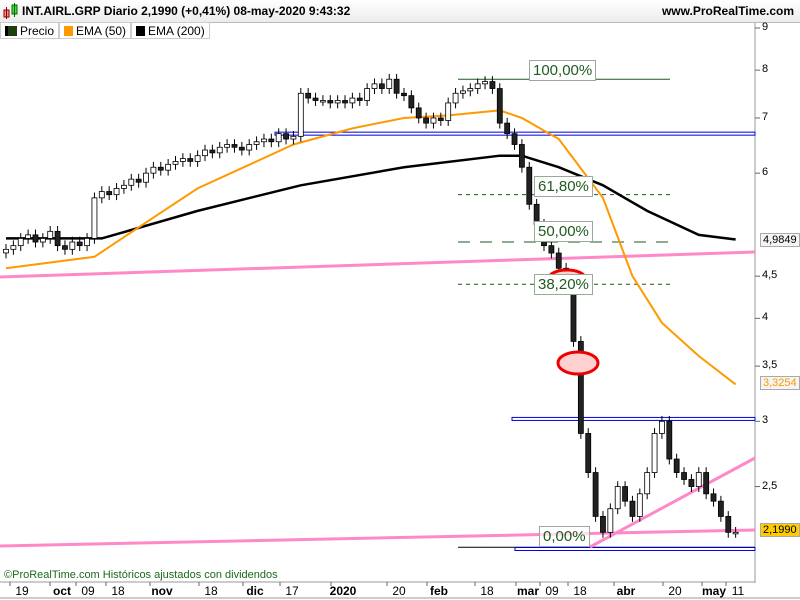 The image size is (800, 600). What do you see at coordinates (780, 240) in the screenshot?
I see `ema200-last-value: 4,9849` at bounding box center [780, 240].